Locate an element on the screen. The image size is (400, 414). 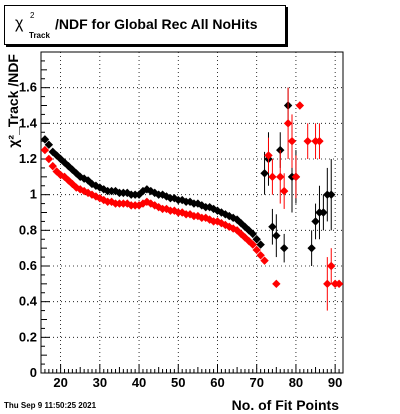
title-symbol: χ is located at coordinates (19, 23).